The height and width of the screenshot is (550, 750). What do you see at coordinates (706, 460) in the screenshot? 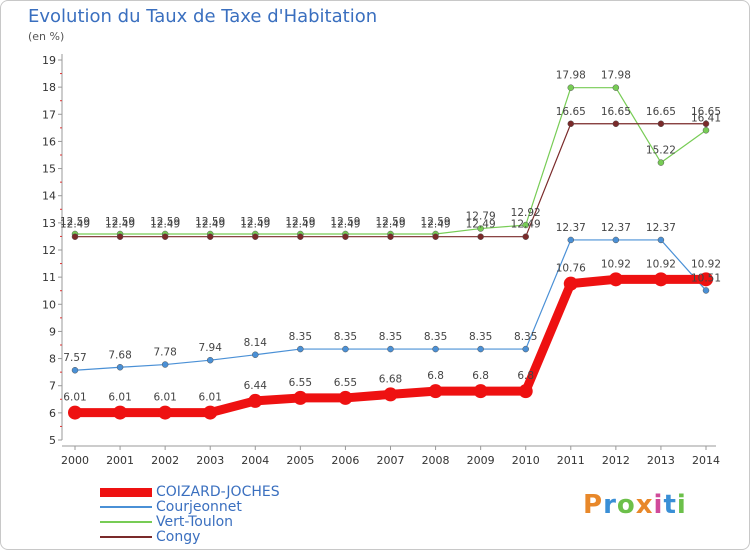
I see `x-tick-label: 2014` at bounding box center [706, 460].